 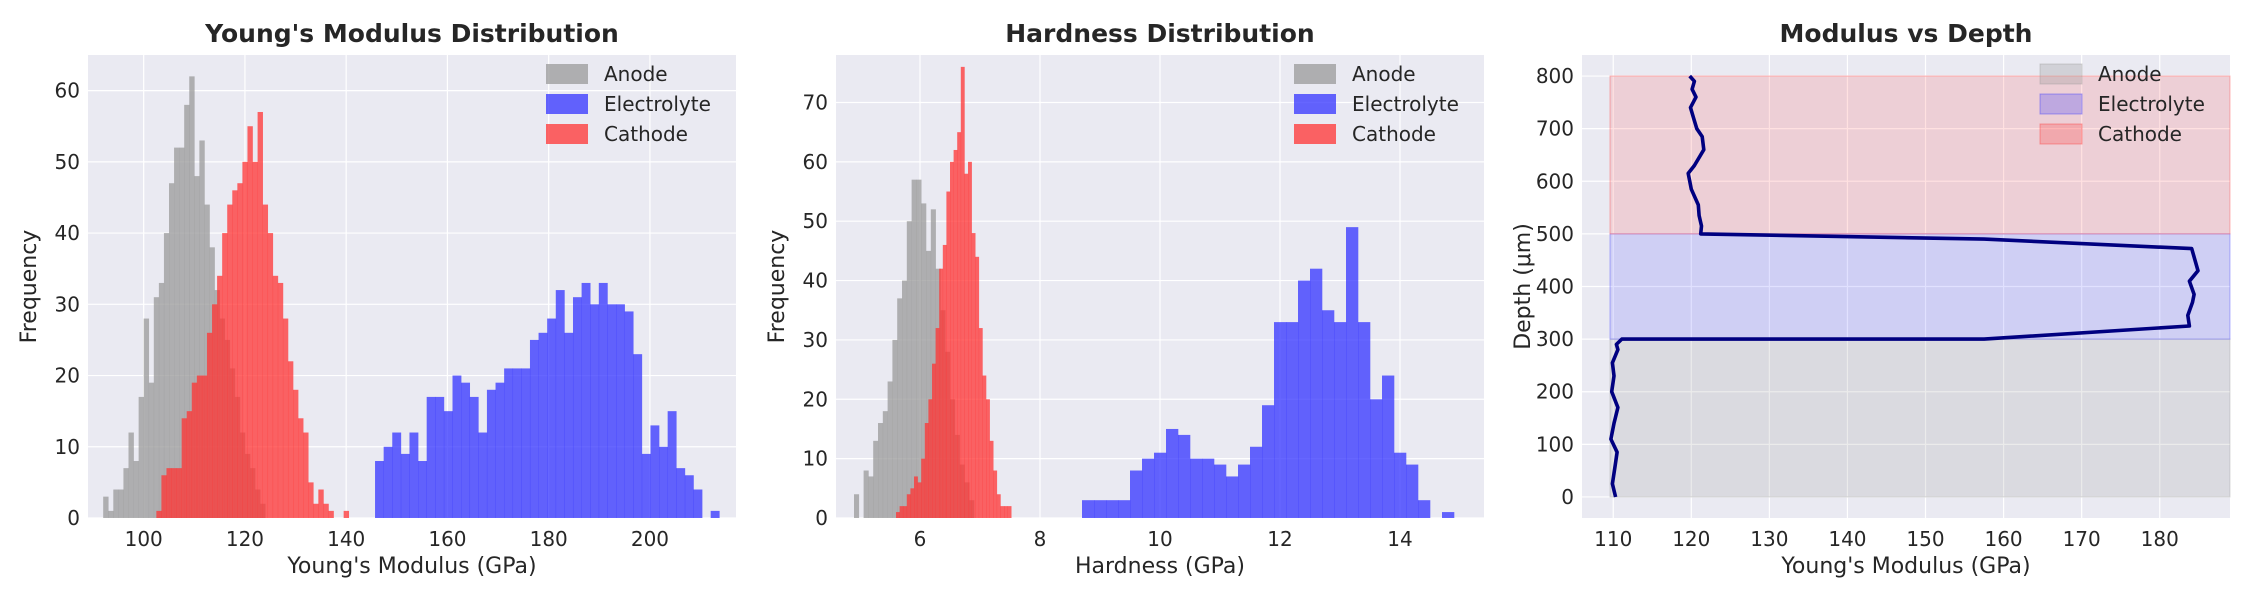 I want to click on y-tick-label: 40, so click(x=815, y=281).